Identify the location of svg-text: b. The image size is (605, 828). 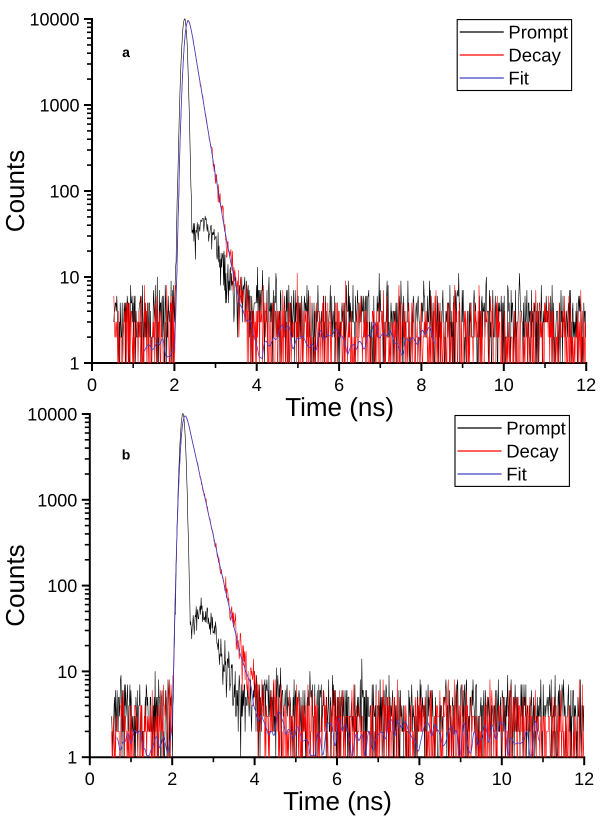
(126, 455).